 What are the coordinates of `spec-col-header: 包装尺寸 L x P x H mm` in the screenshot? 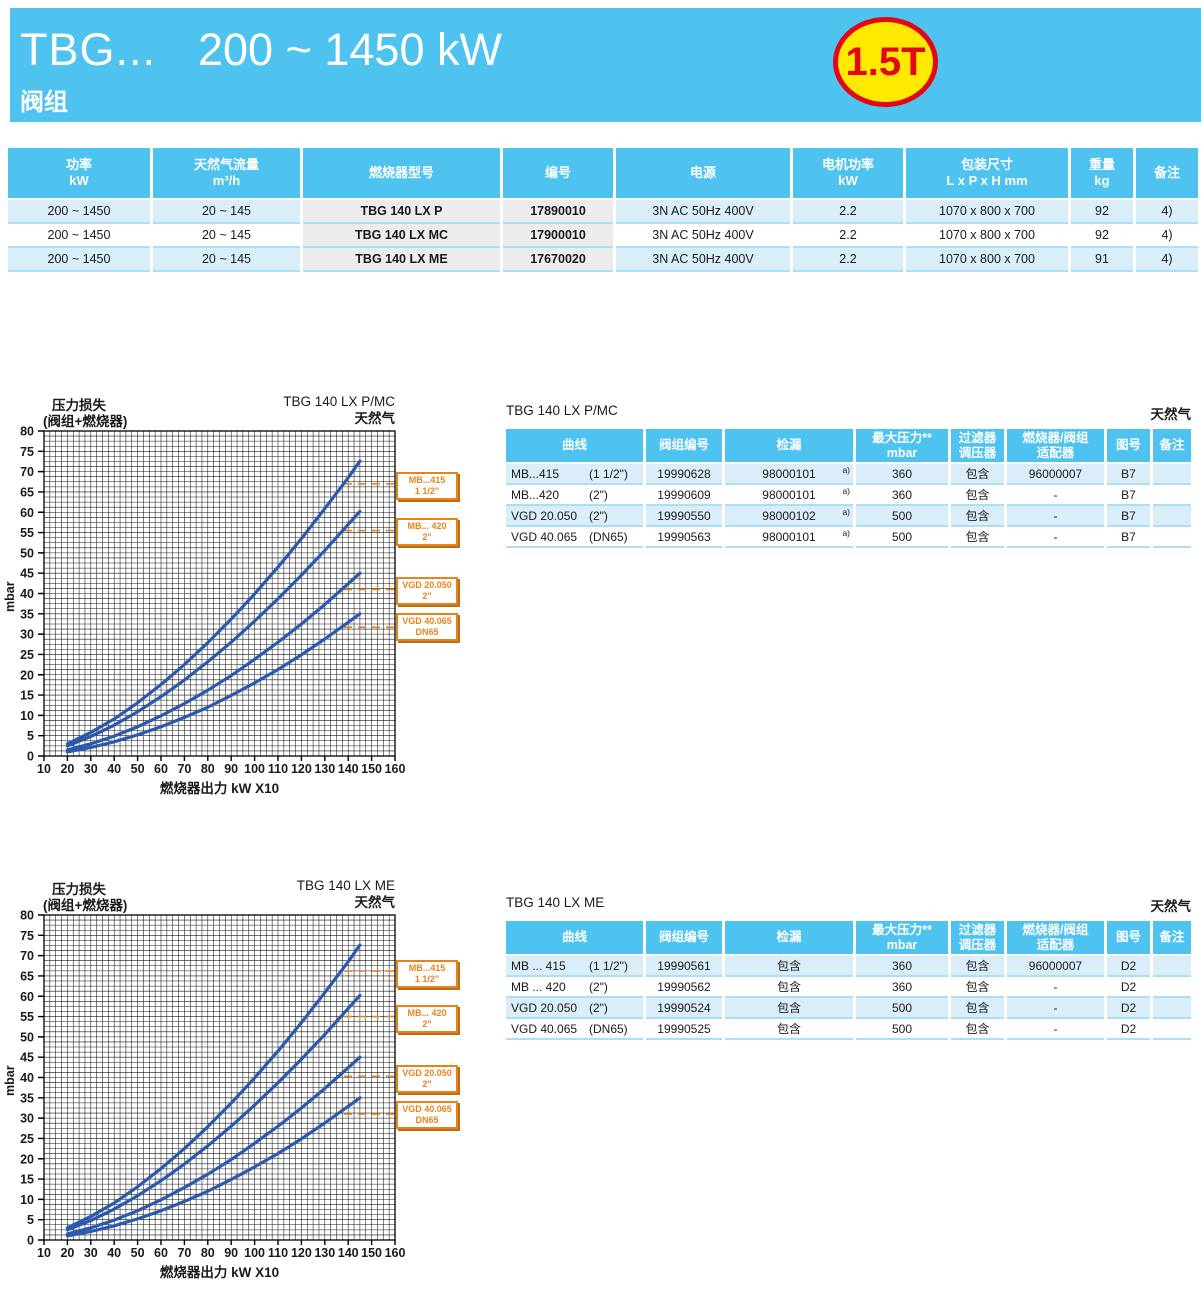 It's located at (987, 173).